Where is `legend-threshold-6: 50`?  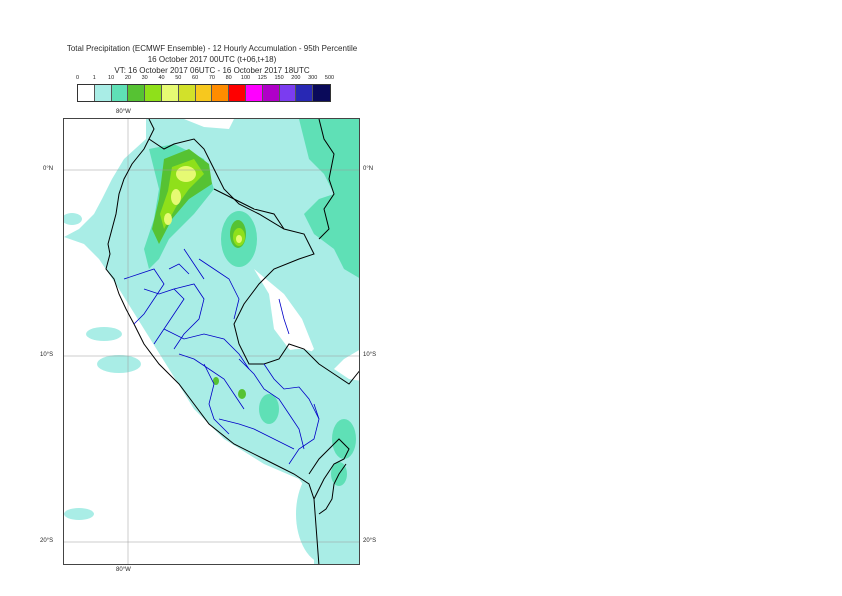
legend-threshold-6: 50 is located at coordinates (178, 78).